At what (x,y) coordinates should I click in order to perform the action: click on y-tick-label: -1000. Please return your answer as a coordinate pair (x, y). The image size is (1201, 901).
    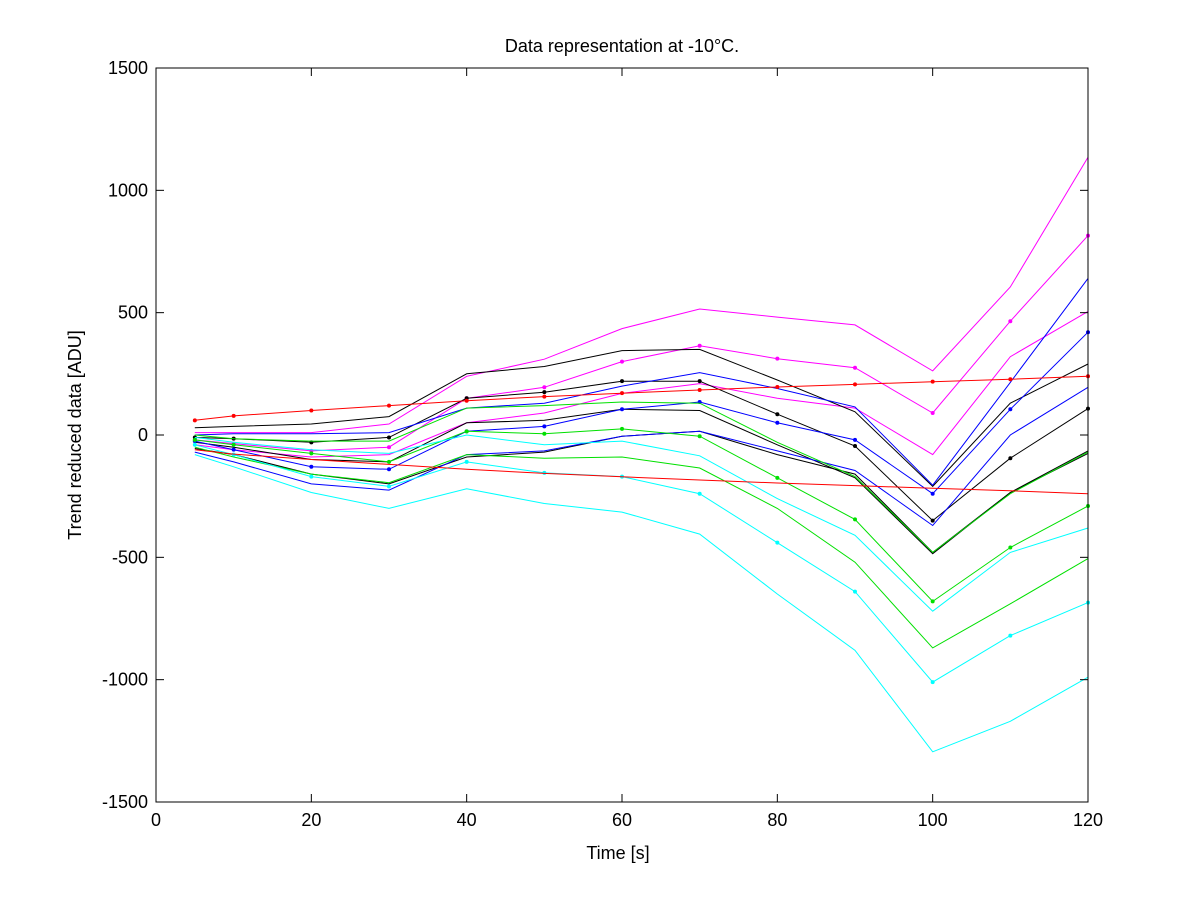
    Looking at the image, I should click on (125, 680).